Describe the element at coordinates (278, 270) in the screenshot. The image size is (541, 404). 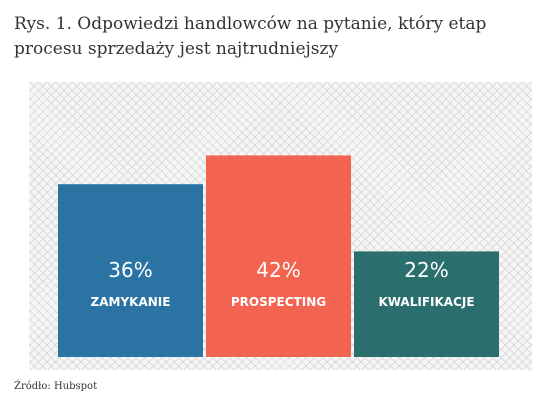
I see `bar-value-label: 42%` at that location.